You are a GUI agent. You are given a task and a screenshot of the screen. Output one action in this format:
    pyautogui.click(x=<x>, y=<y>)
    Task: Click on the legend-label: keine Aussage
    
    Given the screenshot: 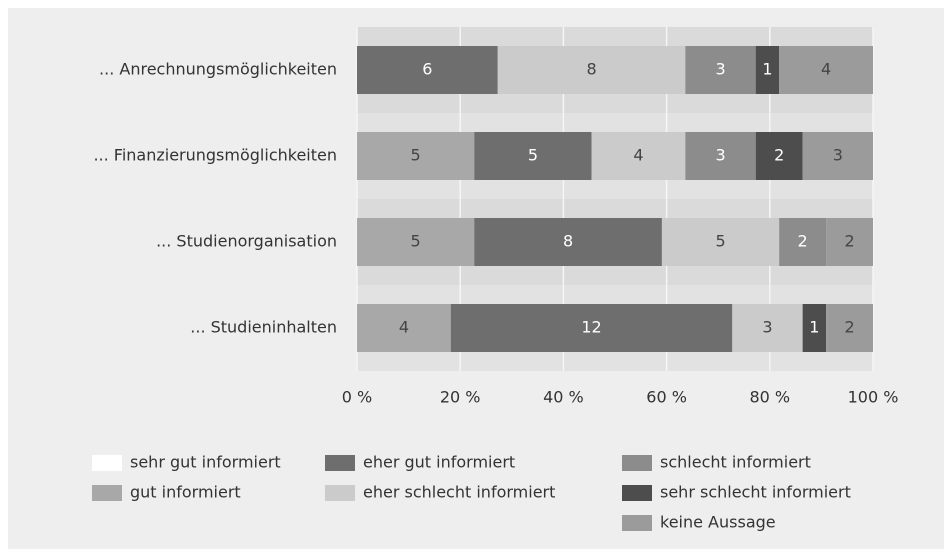 What is the action you would take?
    pyautogui.click(x=718, y=522)
    